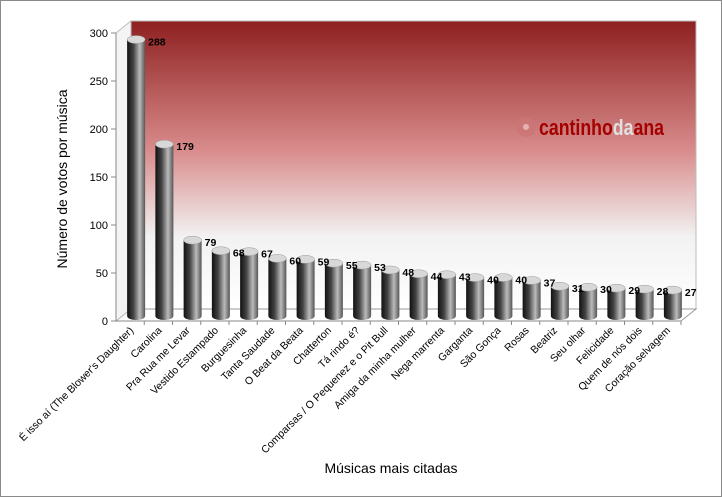 The image size is (722, 497). Describe the element at coordinates (550, 283) in the screenshot. I see `data-label: 37` at that location.